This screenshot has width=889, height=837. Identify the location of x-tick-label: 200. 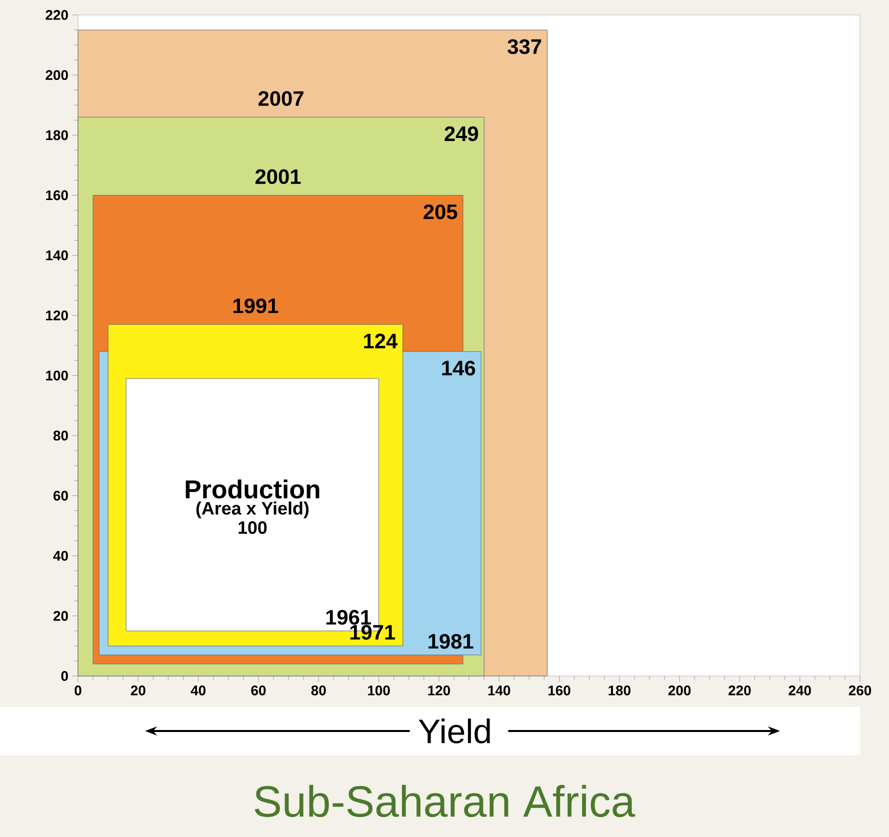
(679, 690).